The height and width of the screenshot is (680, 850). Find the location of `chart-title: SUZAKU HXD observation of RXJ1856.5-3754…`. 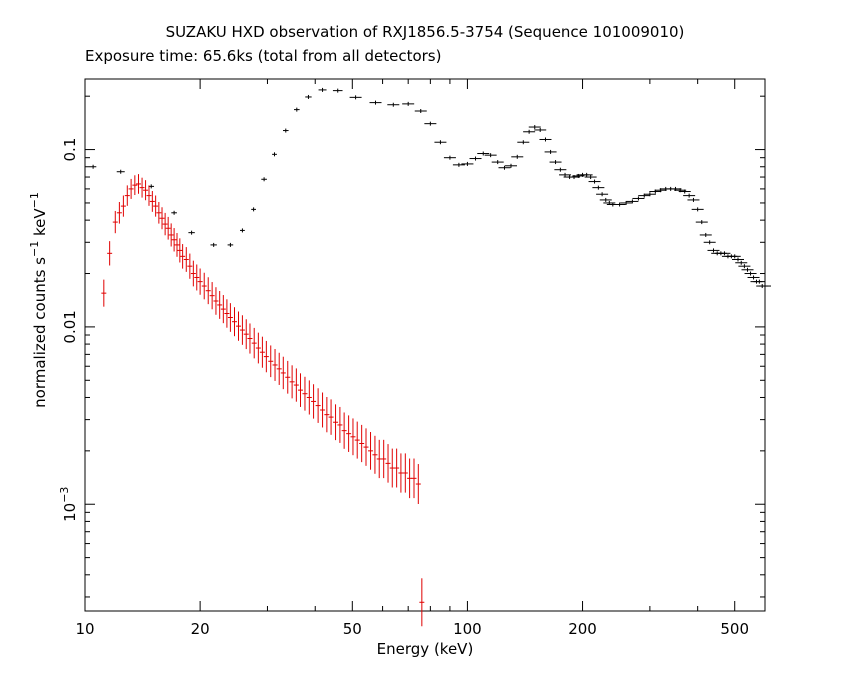

chart-title: SUZAKU HXD observation of RXJ1856.5-3754… is located at coordinates (425, 32).